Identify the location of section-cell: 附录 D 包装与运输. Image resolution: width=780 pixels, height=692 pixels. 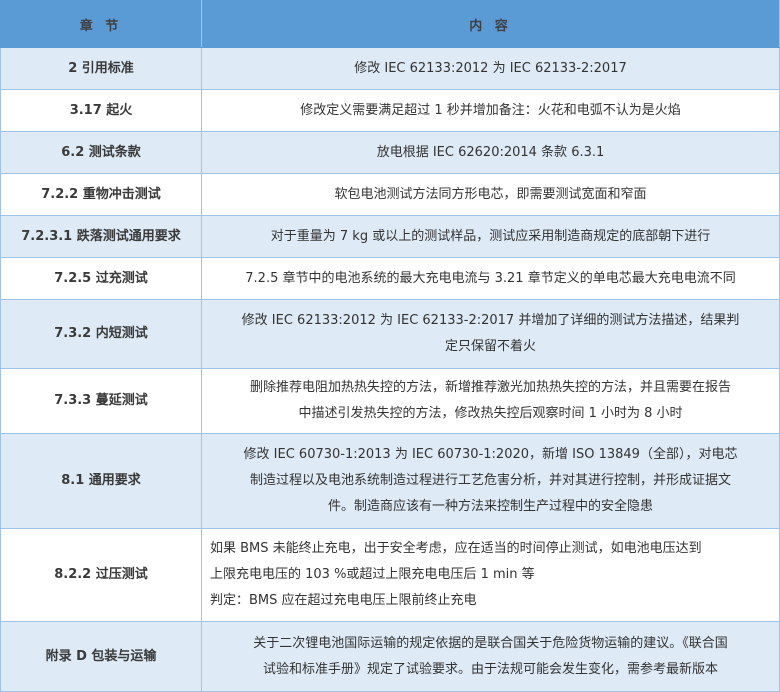
(101, 656).